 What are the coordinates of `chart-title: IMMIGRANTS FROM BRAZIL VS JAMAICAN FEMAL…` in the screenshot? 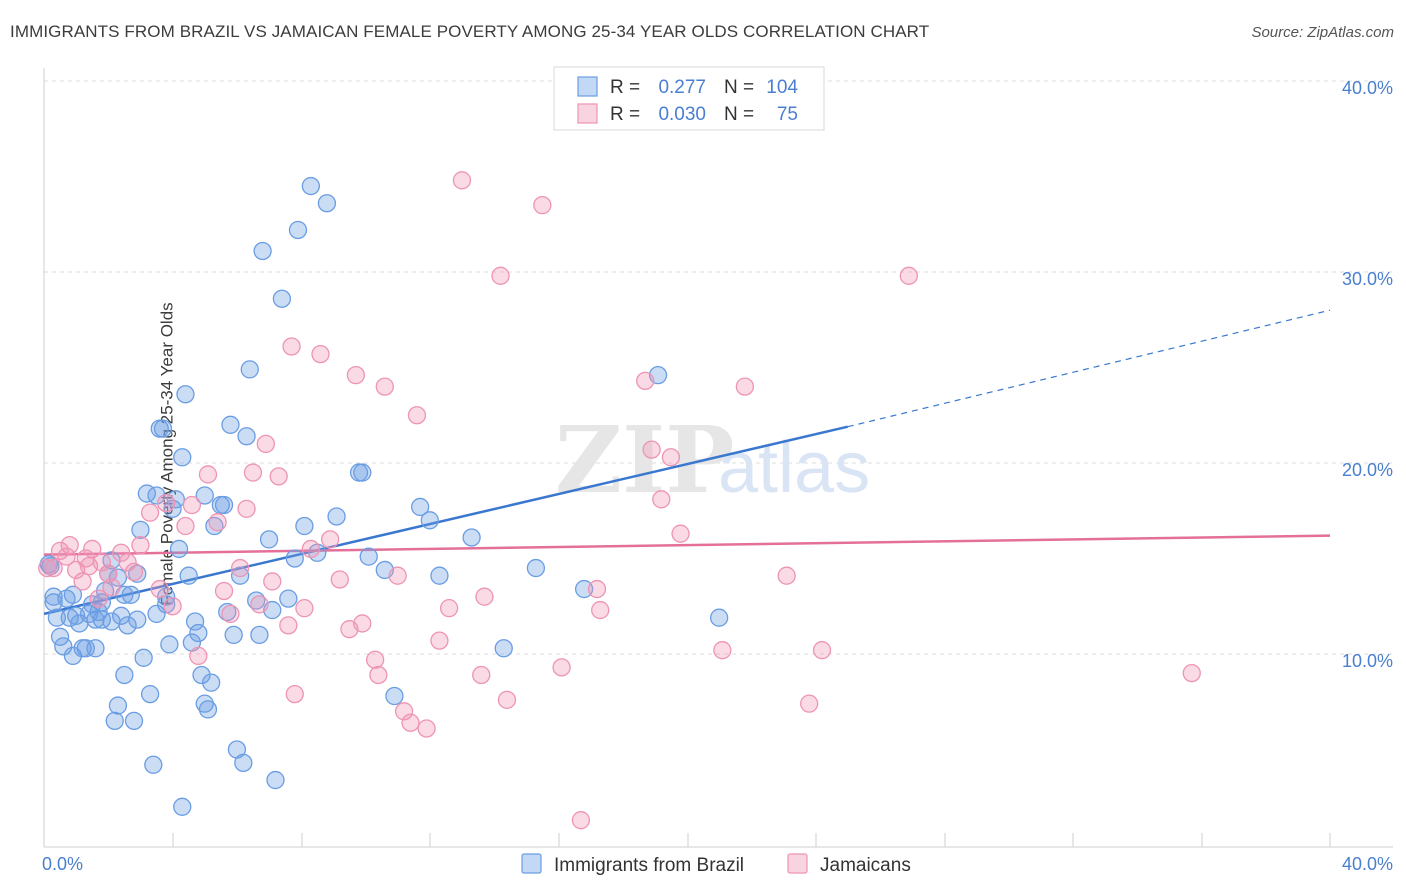 It's located at (470, 31).